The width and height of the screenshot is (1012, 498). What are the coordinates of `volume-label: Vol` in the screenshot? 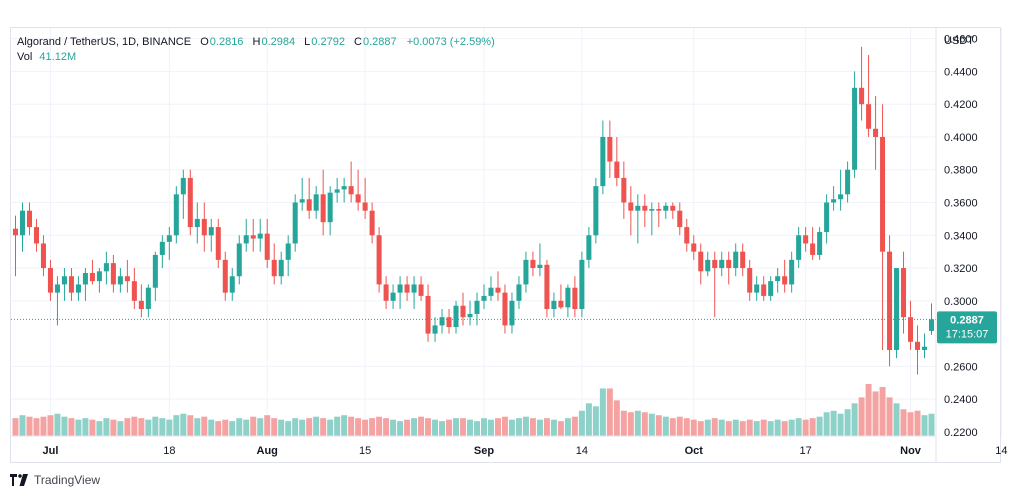 It's located at (25, 57).